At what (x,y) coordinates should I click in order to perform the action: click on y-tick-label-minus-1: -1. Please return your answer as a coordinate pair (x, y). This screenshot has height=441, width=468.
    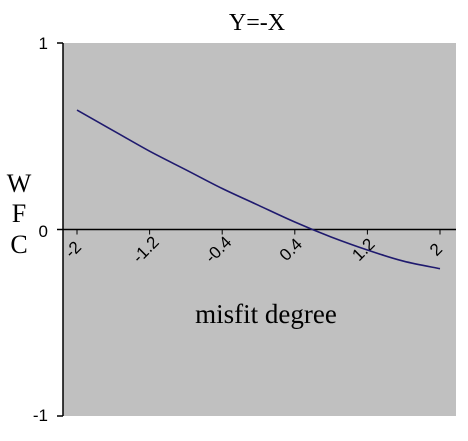
    Looking at the image, I should click on (40, 415).